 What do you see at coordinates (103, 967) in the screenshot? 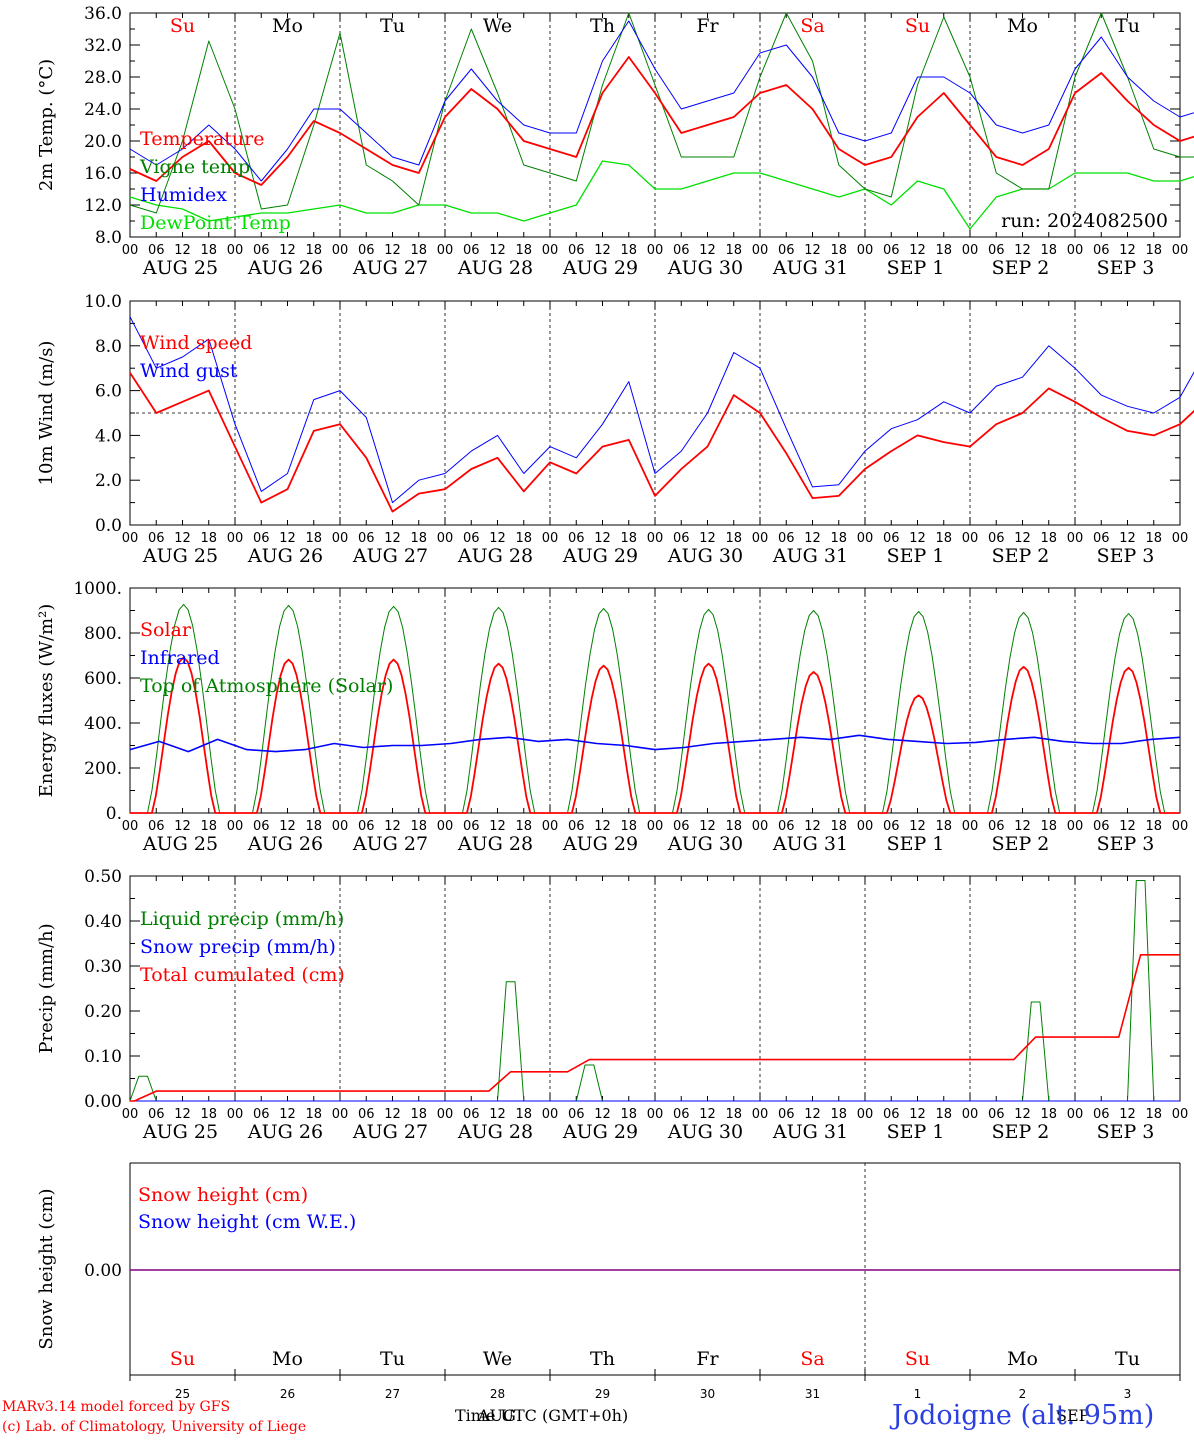
I see `y-tick-label: 0.30` at bounding box center [103, 967].